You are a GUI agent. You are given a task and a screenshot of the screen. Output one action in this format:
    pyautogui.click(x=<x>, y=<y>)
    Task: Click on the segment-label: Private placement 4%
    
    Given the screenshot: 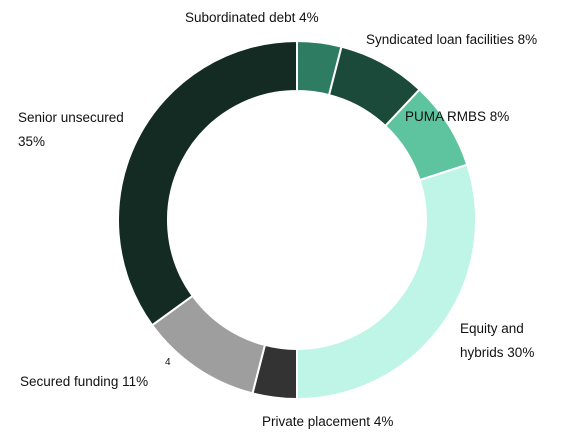 What is the action you would take?
    pyautogui.click(x=362, y=422)
    